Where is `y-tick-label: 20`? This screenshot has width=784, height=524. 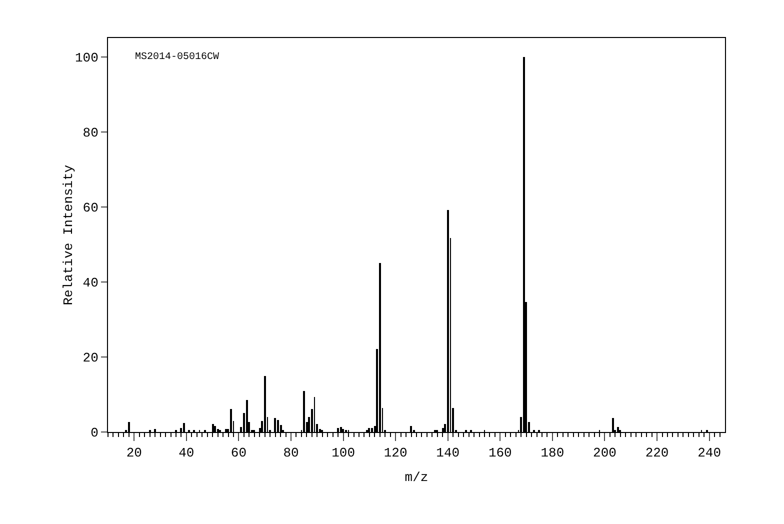 y-tick-label: 20 is located at coordinates (90, 358).